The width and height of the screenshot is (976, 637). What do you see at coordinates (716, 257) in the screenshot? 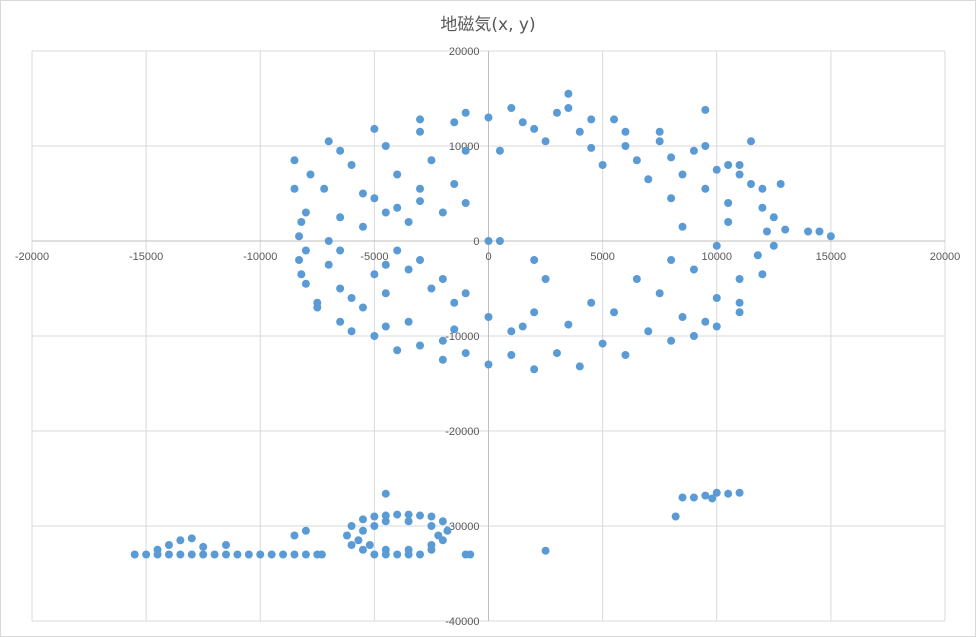
I see `x-tick-label: 10000` at bounding box center [716, 257].